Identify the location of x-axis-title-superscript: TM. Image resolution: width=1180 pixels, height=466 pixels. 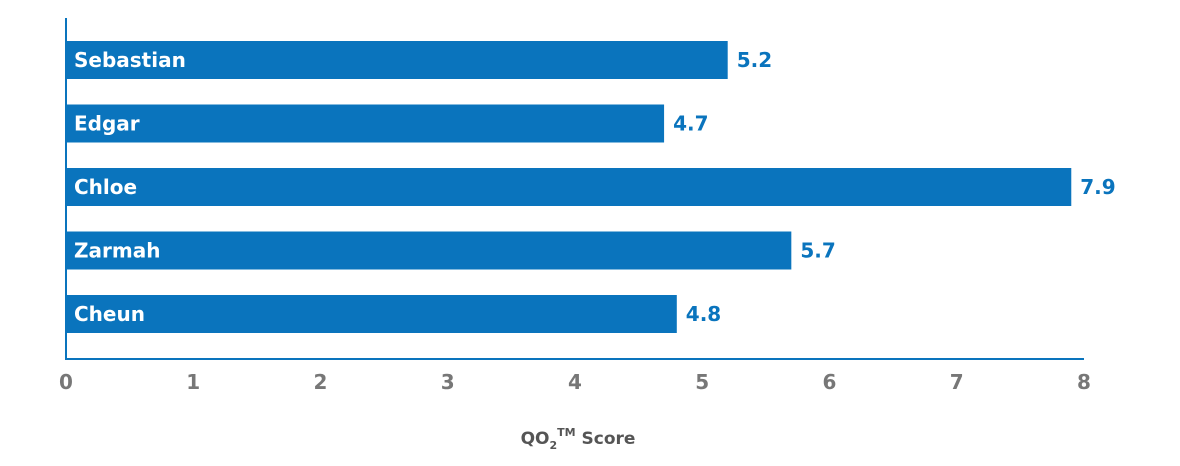
(566, 432).